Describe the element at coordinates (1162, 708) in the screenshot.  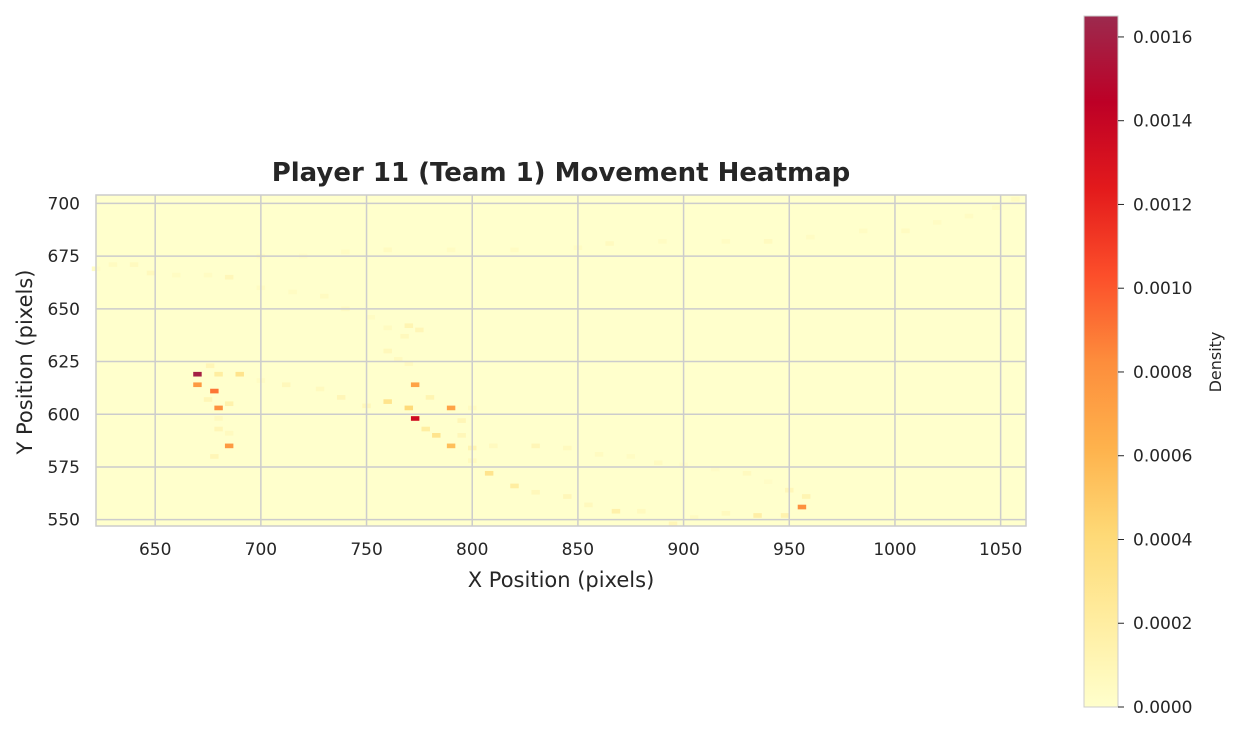
I see `colorbar-tick-label: 0.0000` at that location.